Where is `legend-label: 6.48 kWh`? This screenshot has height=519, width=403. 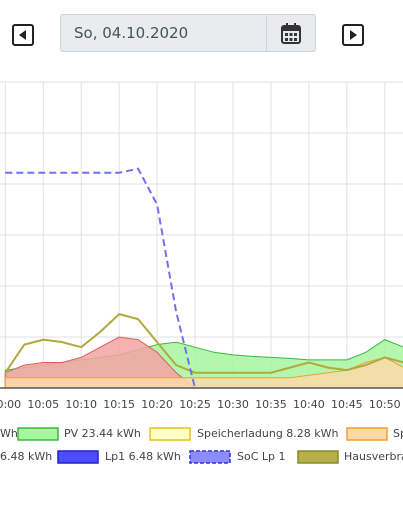
legend-label: 6.48 kWh is located at coordinates (26, 456).